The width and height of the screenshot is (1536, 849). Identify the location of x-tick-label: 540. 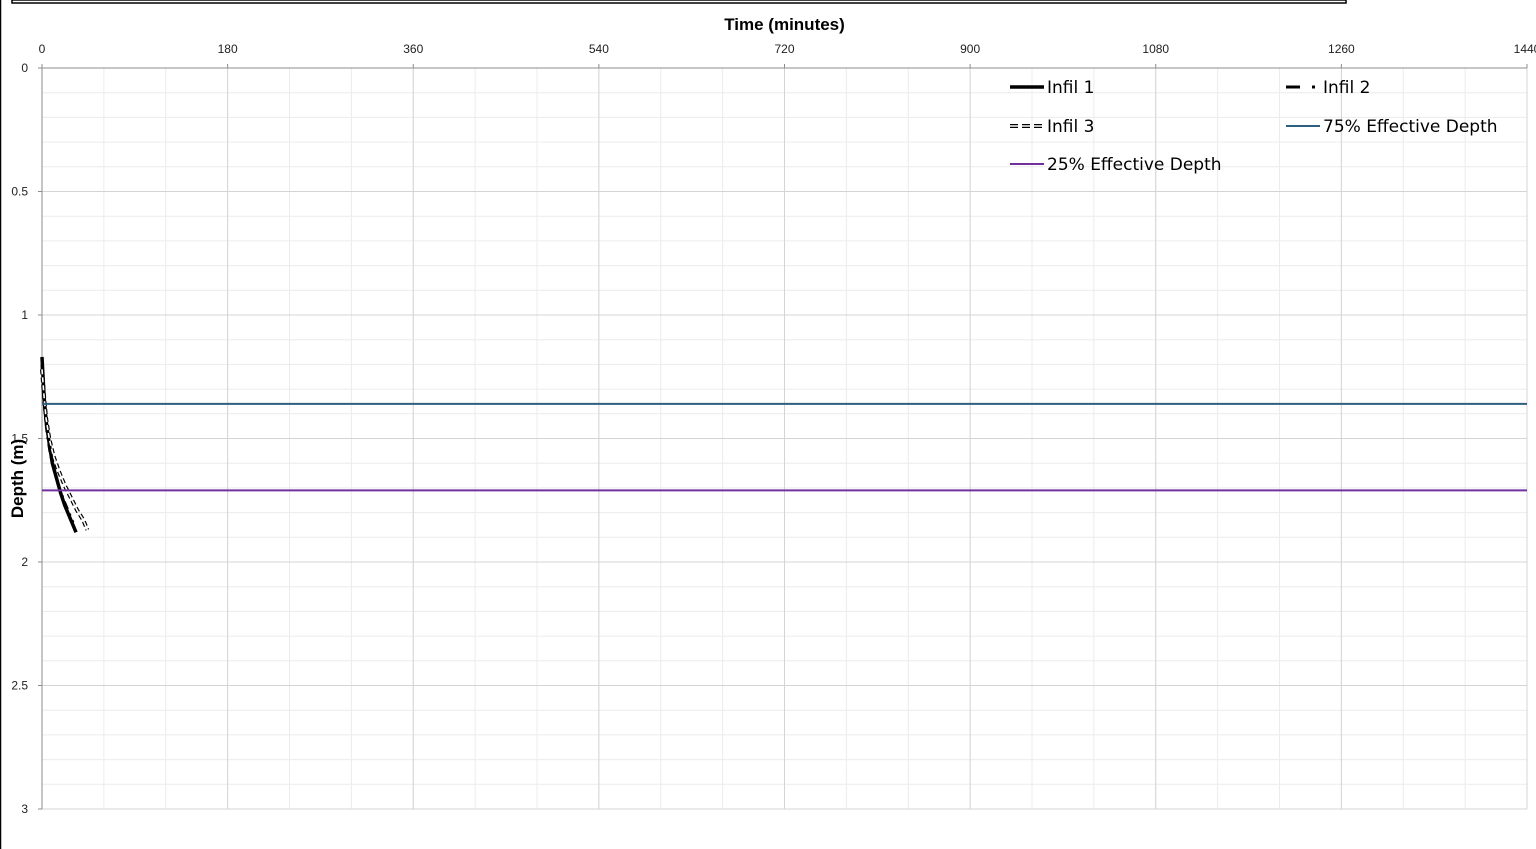
(599, 49).